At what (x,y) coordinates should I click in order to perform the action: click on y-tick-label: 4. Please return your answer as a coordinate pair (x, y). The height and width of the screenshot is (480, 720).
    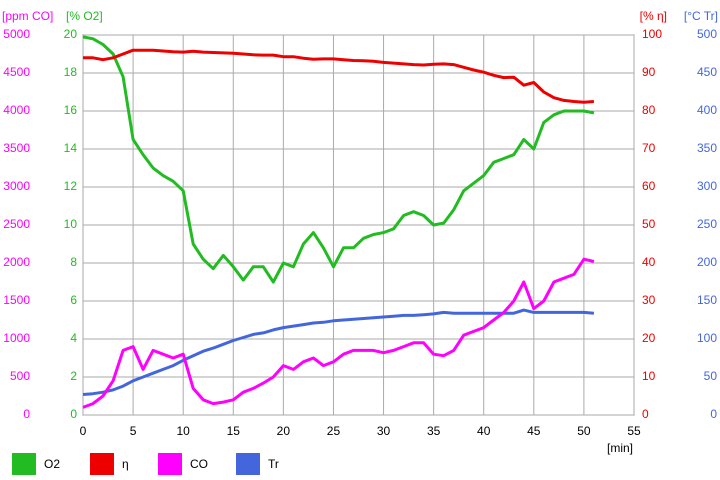
    Looking at the image, I should click on (73, 338).